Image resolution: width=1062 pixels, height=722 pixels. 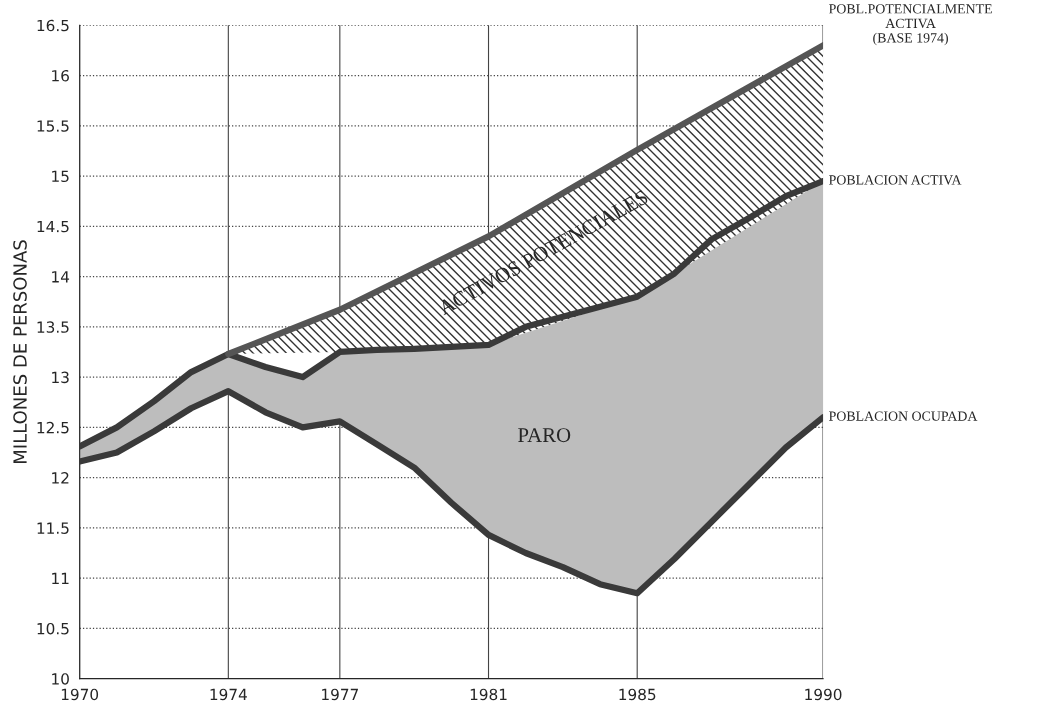 What do you see at coordinates (488, 694) in the screenshot?
I see `x-tick-label: 1981` at bounding box center [488, 694].